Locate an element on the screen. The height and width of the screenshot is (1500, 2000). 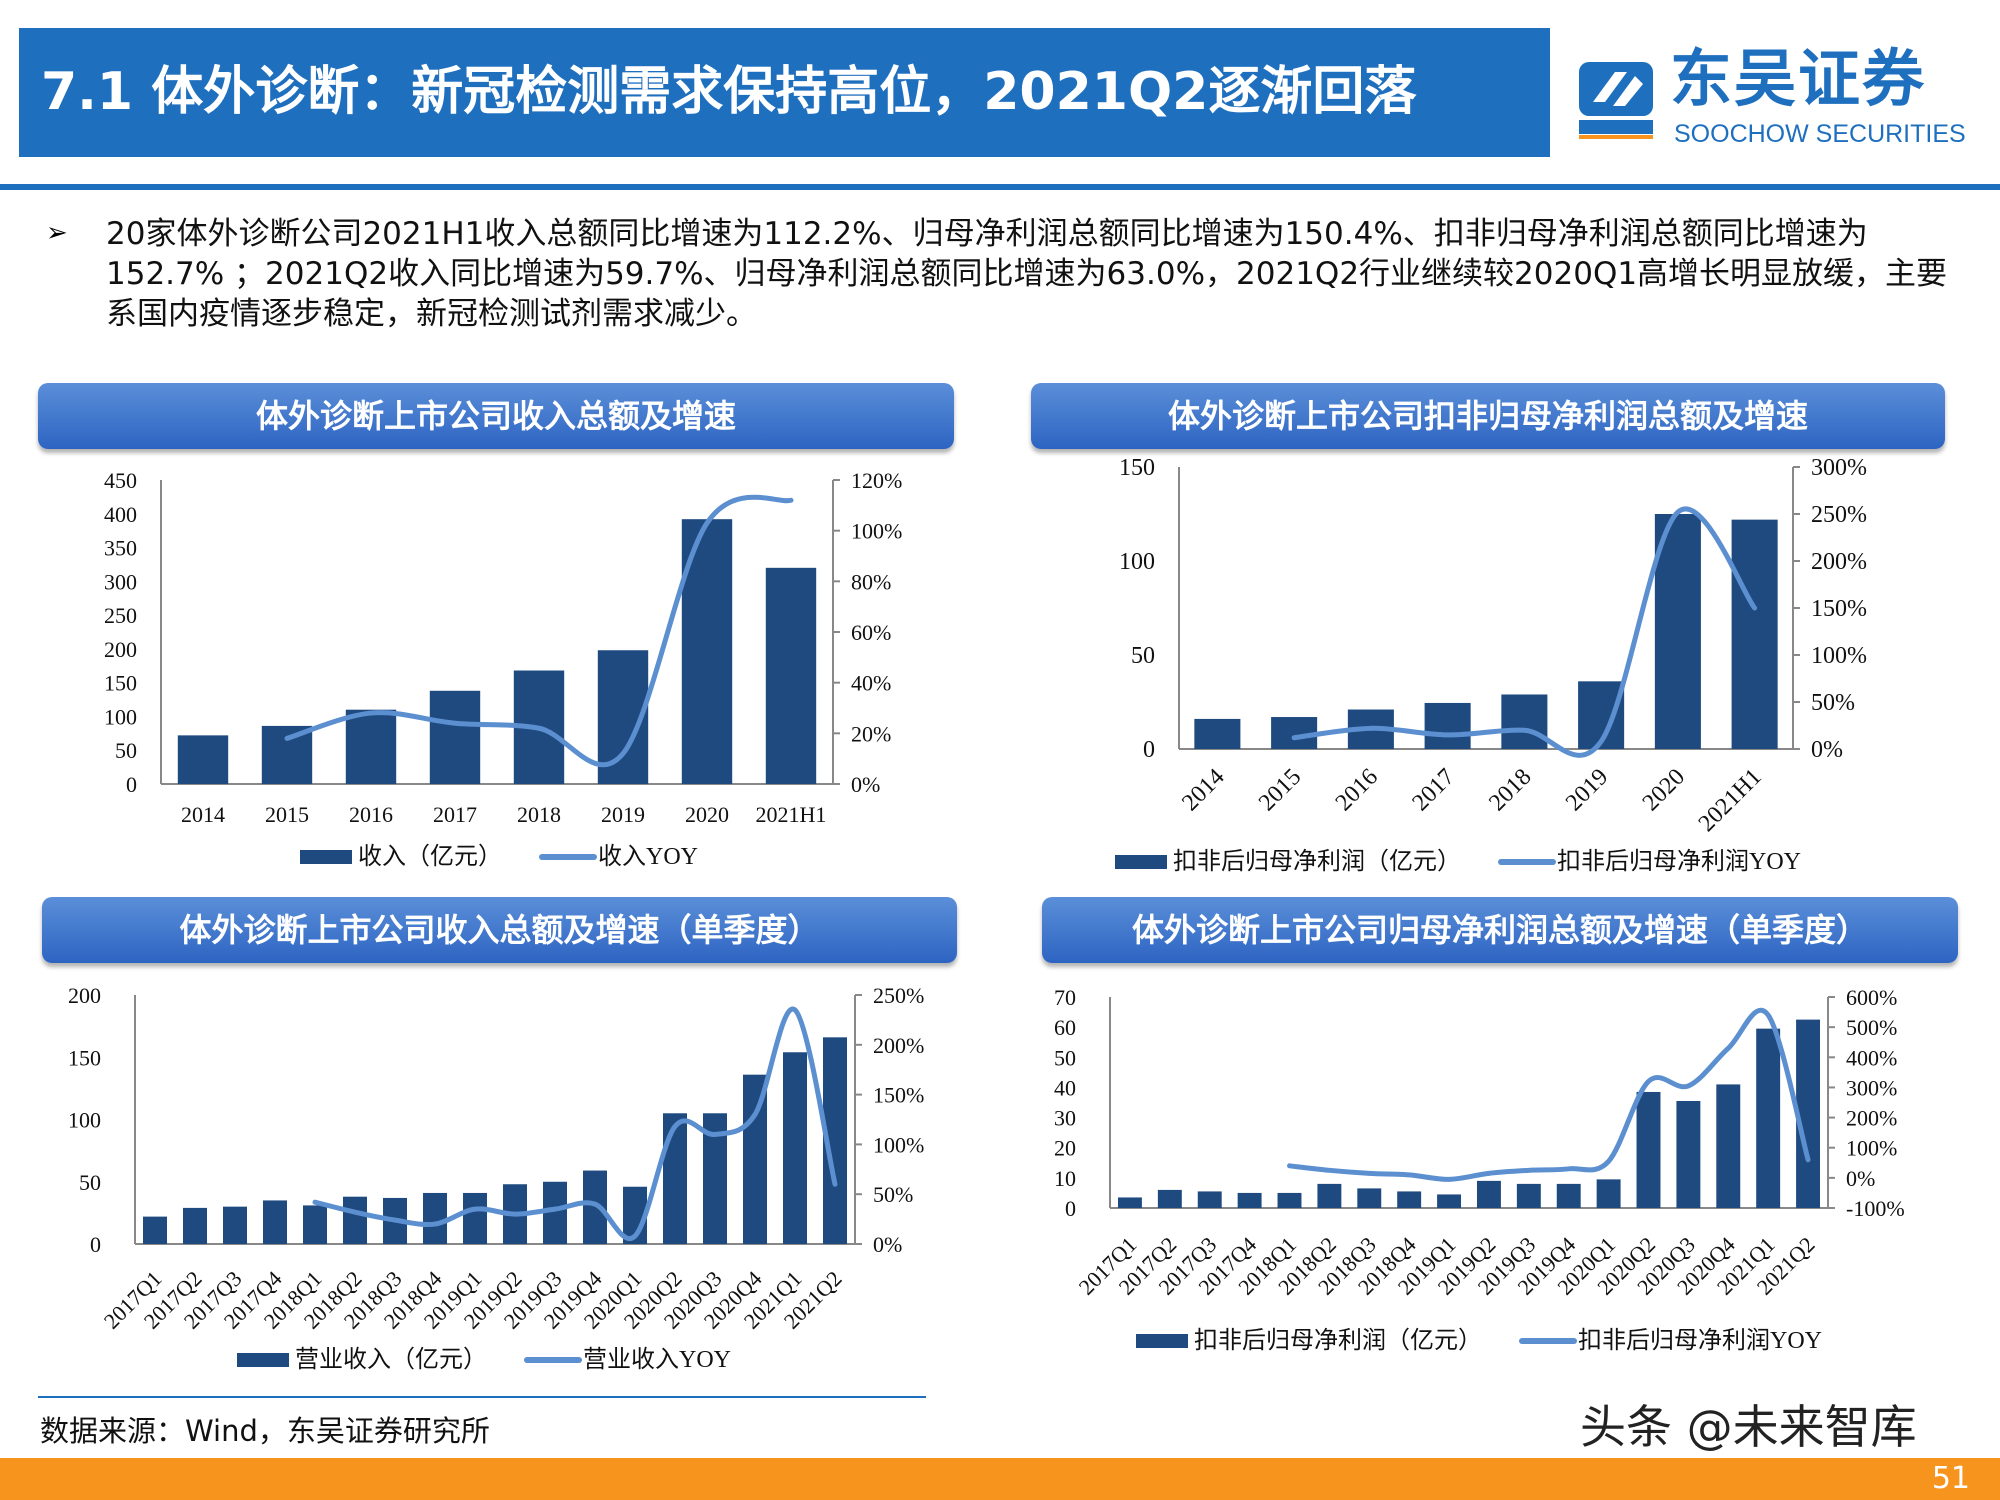
scs-logo-icon is located at coordinates (1616, 100).